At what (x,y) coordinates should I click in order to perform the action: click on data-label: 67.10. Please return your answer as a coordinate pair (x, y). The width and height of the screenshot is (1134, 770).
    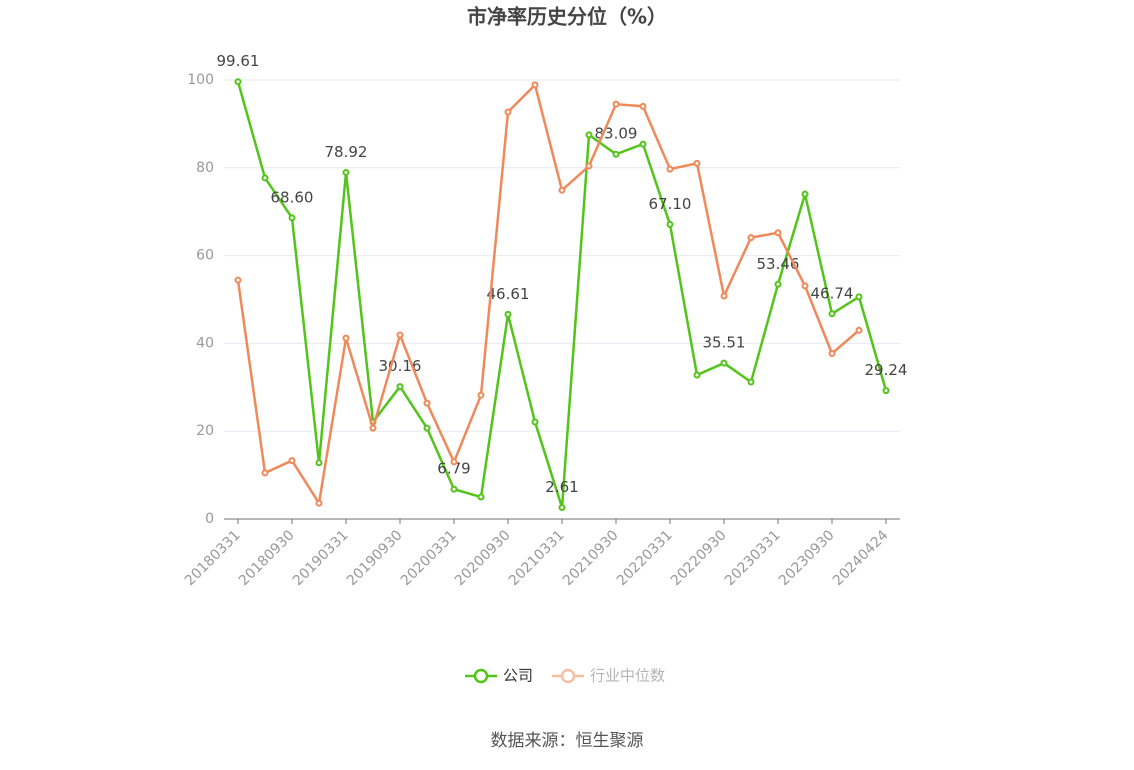
    Looking at the image, I should click on (670, 204).